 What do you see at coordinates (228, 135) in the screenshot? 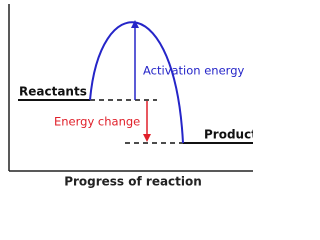
I see `products-label: Products` at bounding box center [228, 135].